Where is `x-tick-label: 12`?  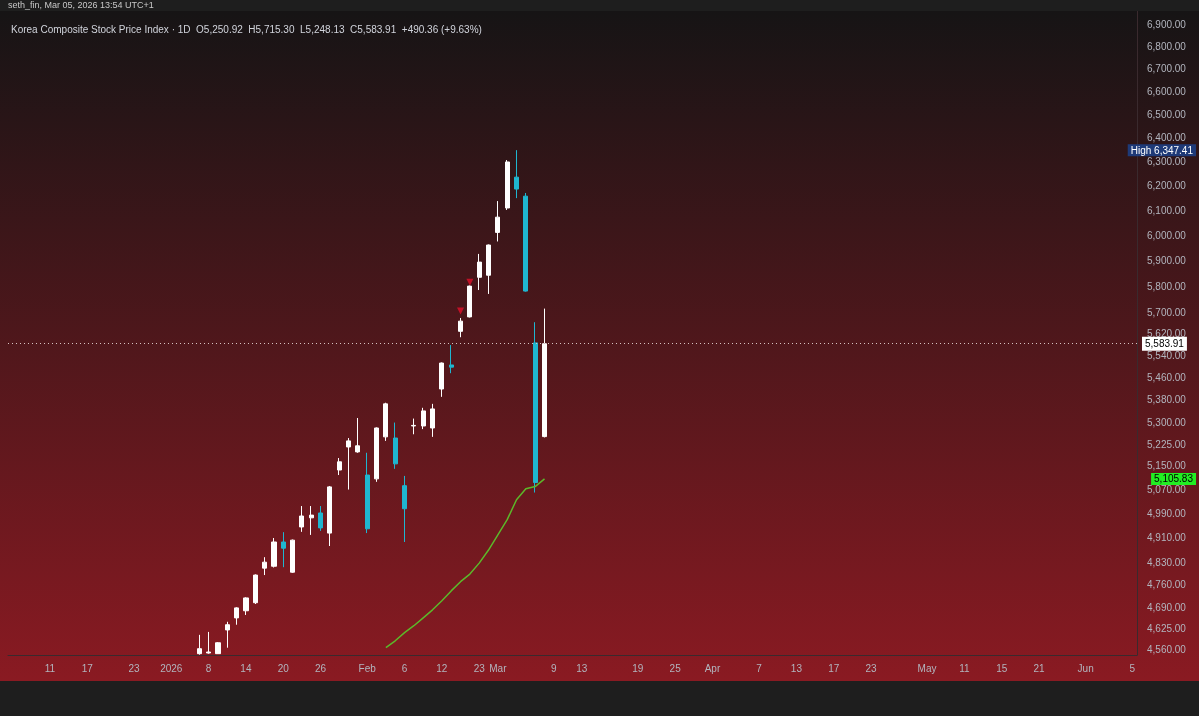
x-tick-label: 12 is located at coordinates (442, 668).